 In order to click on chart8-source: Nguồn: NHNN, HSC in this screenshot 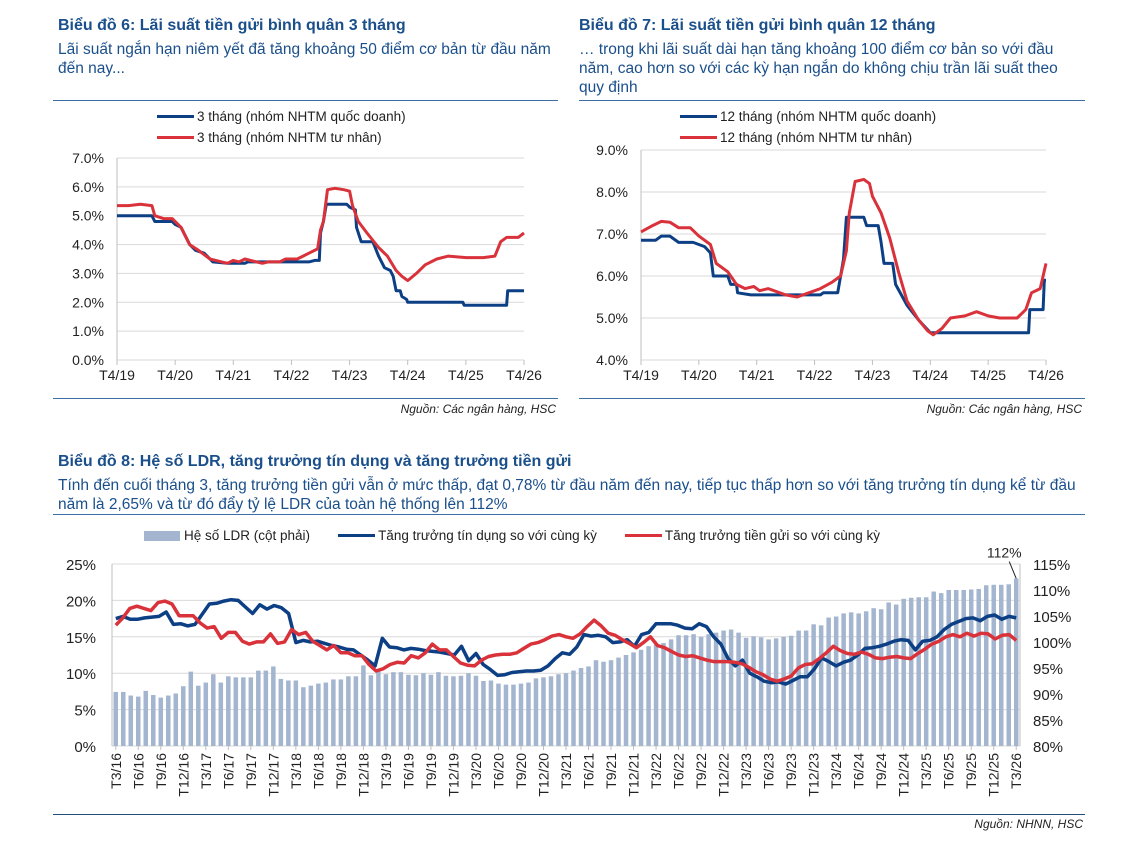, I will do `click(1028, 824)`.